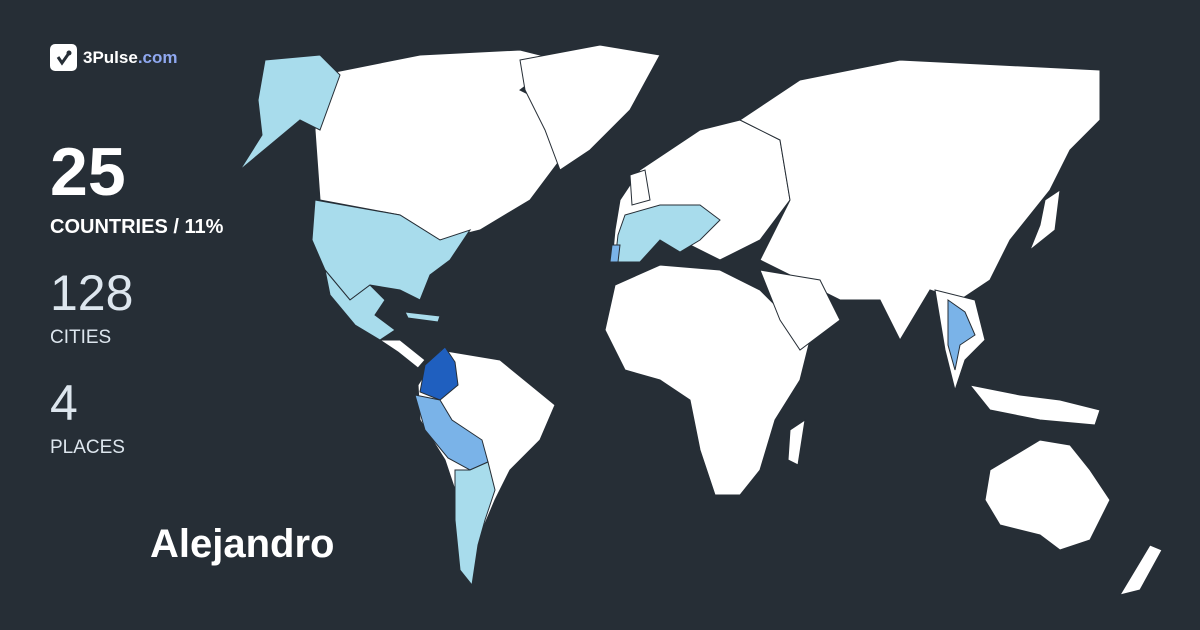  What do you see at coordinates (439, 373) in the screenshot?
I see `colombia` at bounding box center [439, 373].